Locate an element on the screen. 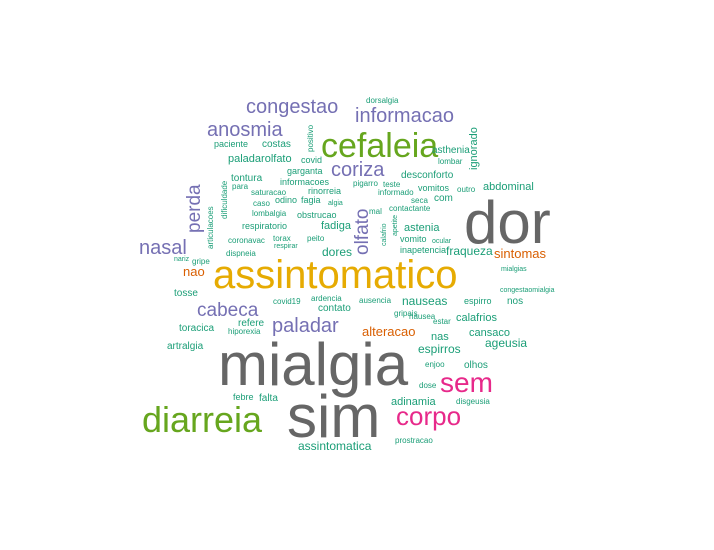  cloud-word: perda is located at coordinates (194, 208).